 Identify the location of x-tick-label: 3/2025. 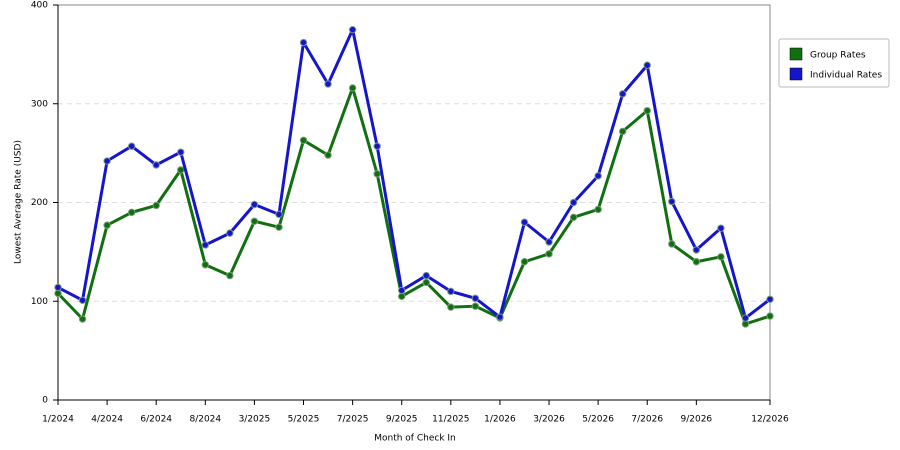
(255, 420).